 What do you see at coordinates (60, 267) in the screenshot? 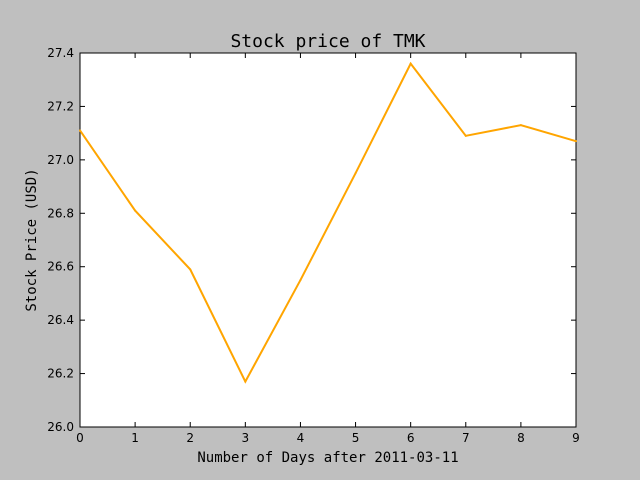
I see `y-tick-label: 26.6` at bounding box center [60, 267].